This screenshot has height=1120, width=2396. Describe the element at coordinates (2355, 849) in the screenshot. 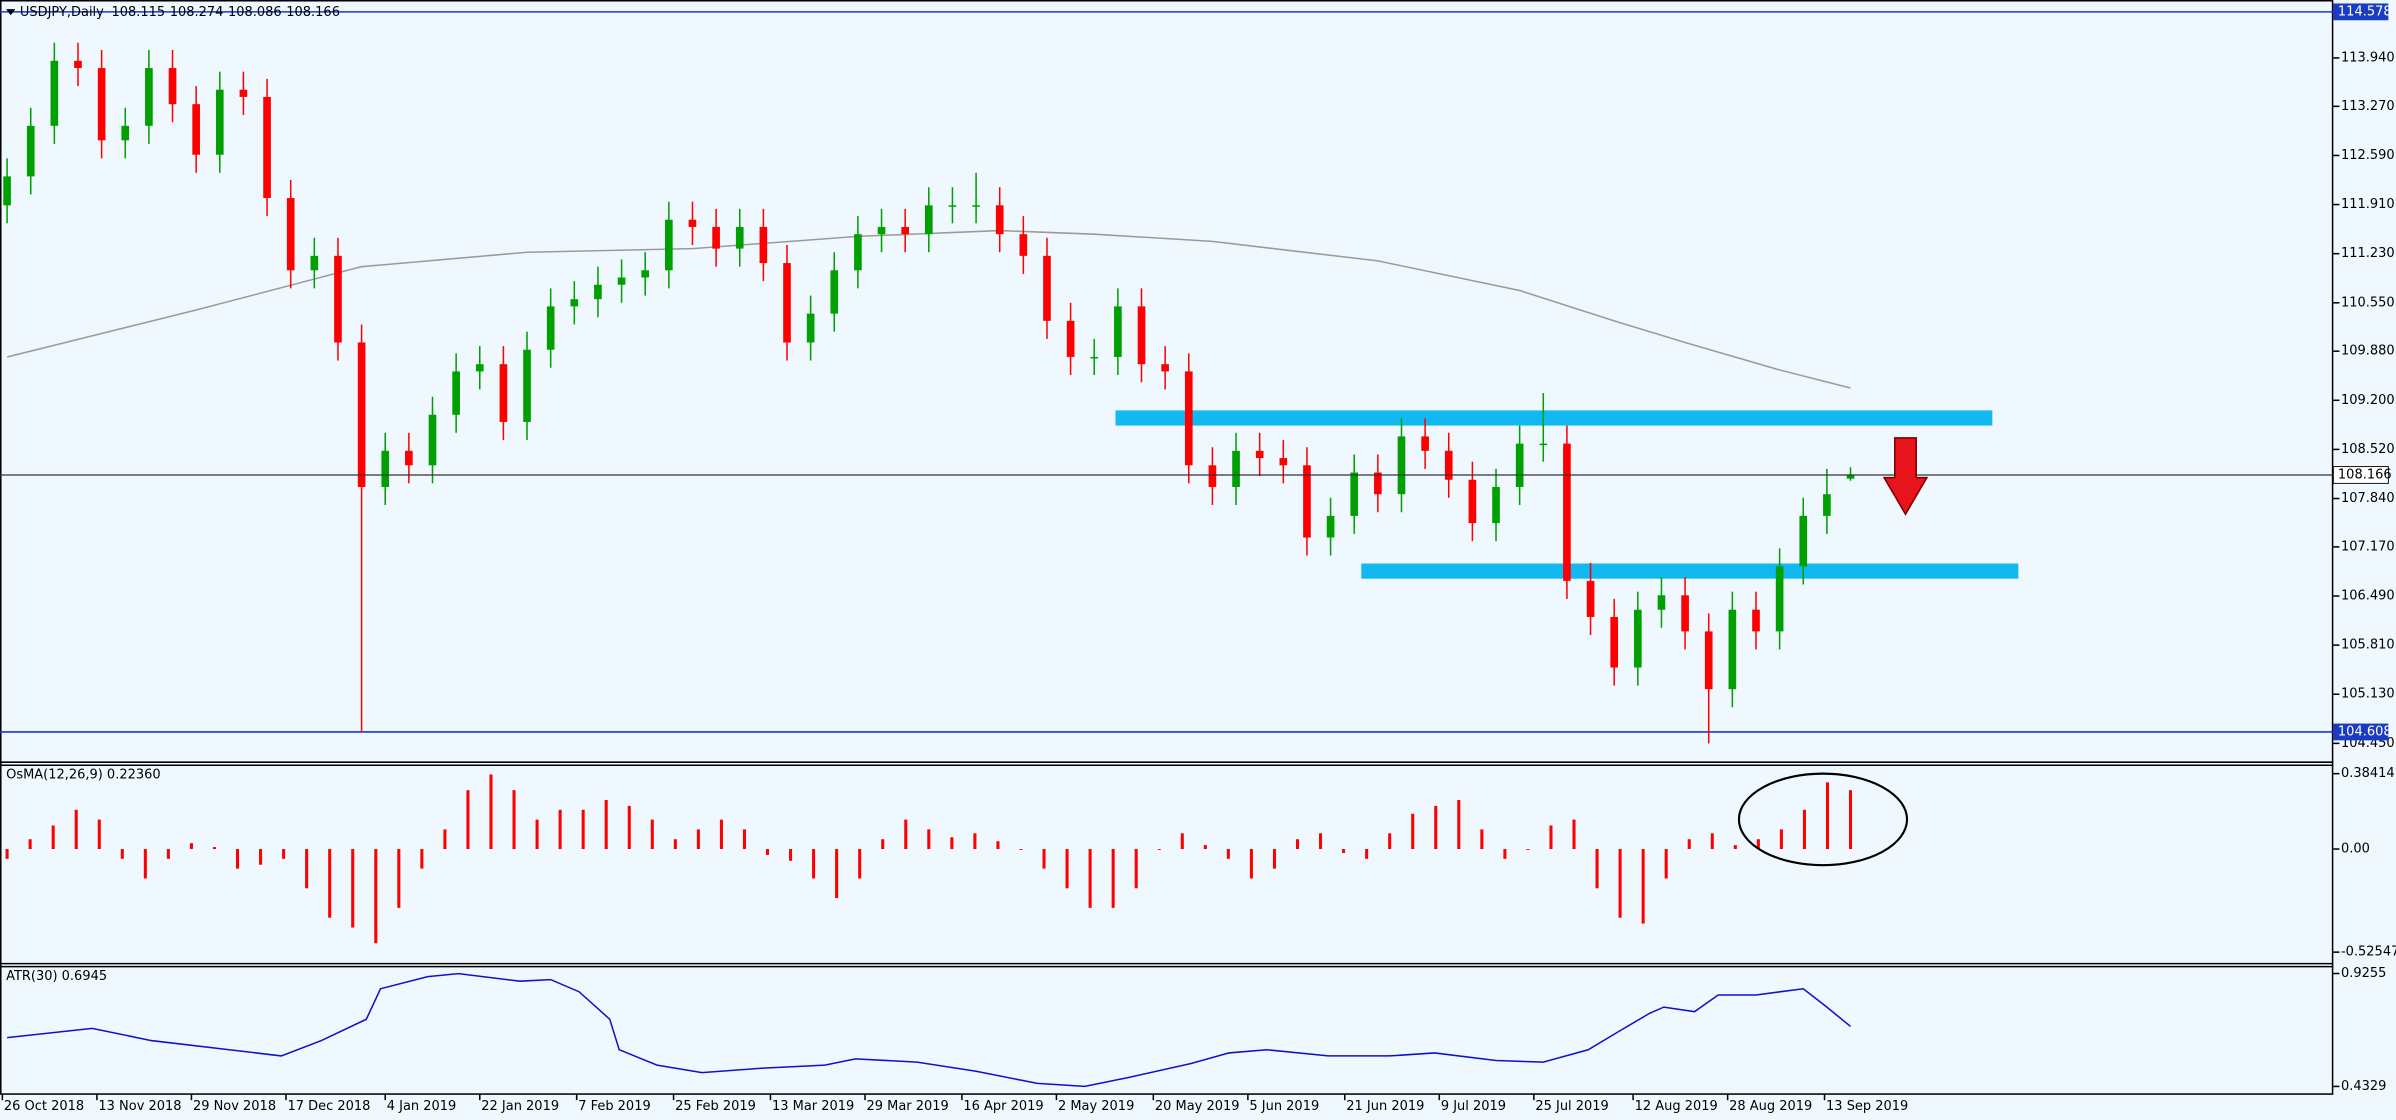

I see `y-tick-label: 0.00` at that location.